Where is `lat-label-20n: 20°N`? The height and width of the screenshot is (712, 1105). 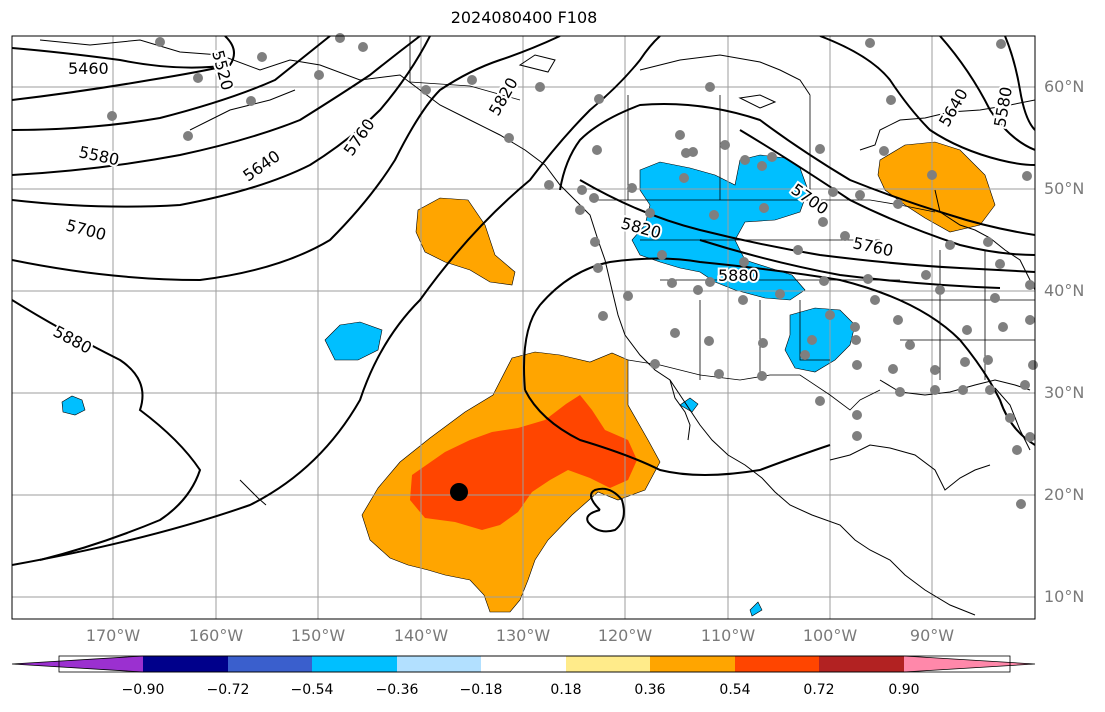
lat-label-20n: 20°N is located at coordinates (1064, 494).